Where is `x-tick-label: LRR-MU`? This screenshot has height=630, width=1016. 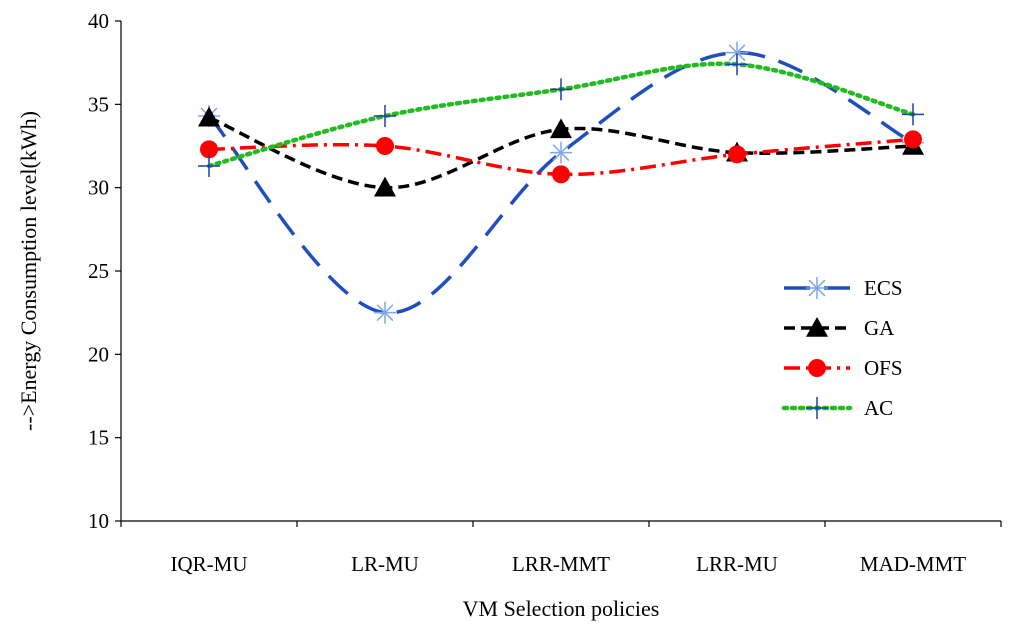
x-tick-label: LRR-MU is located at coordinates (737, 564).